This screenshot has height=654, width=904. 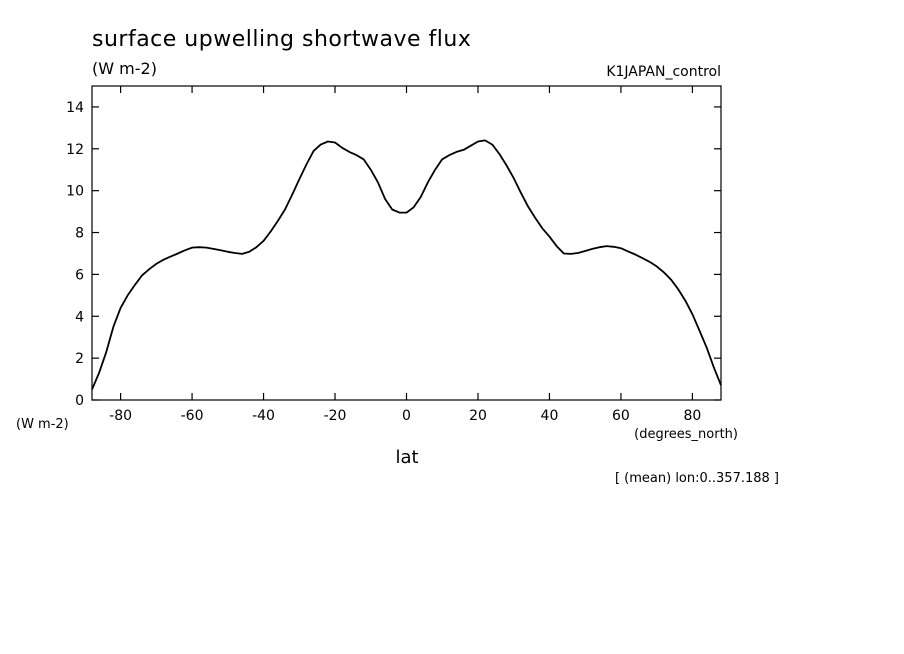 I want to click on x-tick-label: 0, so click(x=406, y=416).